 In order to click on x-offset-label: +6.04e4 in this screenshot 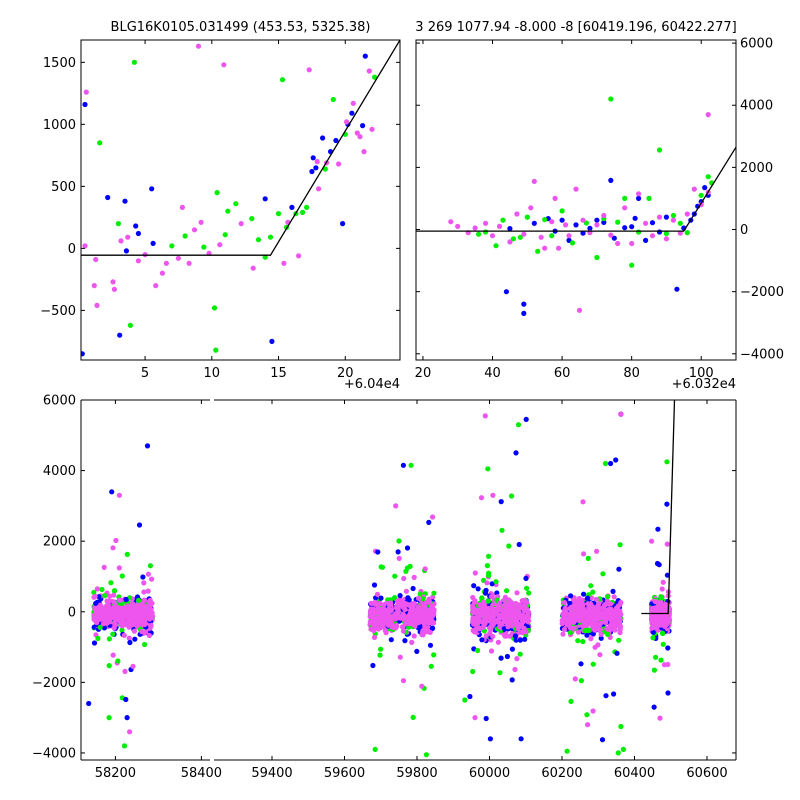, I will do `click(372, 384)`.